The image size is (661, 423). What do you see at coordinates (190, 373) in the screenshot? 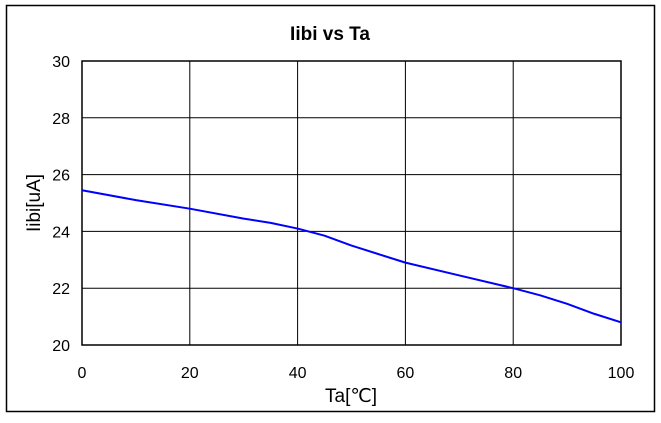
I see `x-tick-label: 20` at bounding box center [190, 373].